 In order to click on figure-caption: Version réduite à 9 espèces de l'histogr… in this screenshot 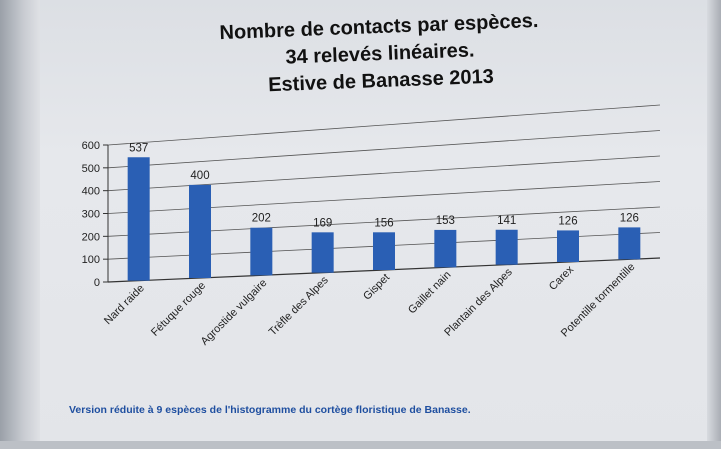, I will do `click(270, 410)`.